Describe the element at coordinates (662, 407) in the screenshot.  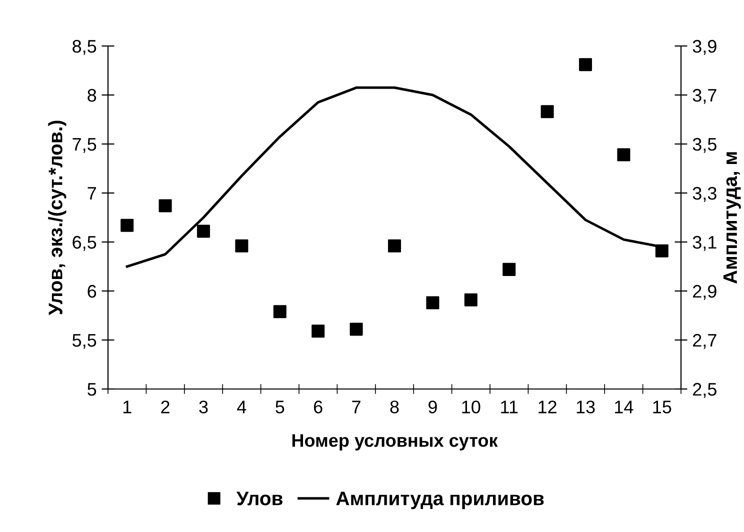
I see `x-tick-label: 15` at that location.